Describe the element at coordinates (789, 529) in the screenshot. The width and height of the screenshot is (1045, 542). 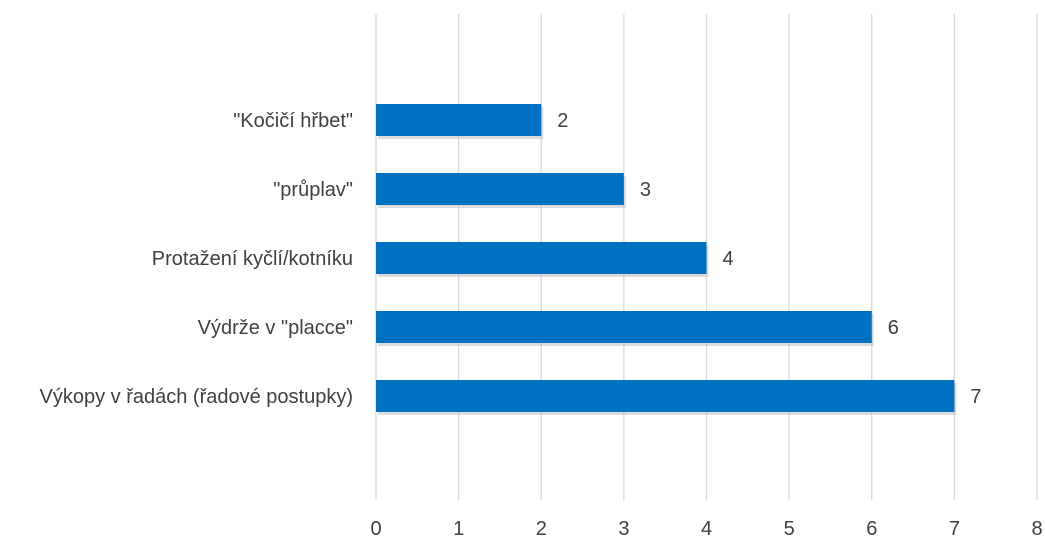
I see `x-tick-label-5: 5` at that location.